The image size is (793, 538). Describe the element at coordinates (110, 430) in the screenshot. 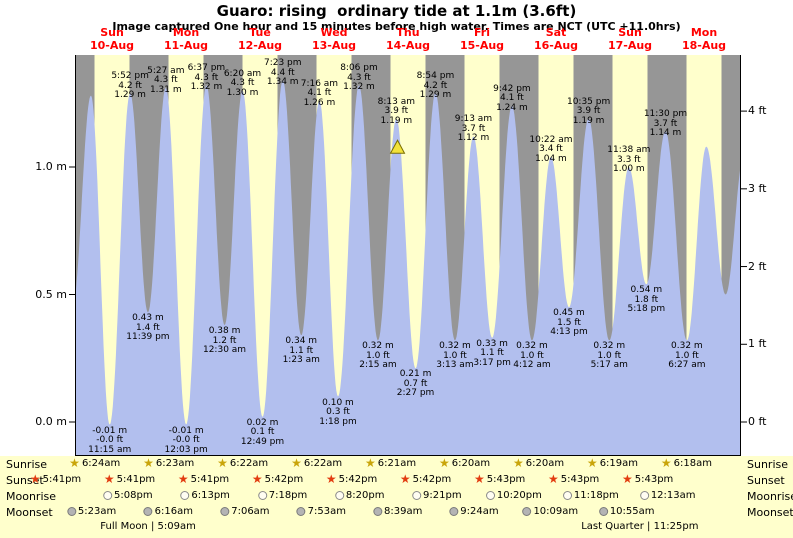

I see `tide-label-line: -0.01 m` at that location.